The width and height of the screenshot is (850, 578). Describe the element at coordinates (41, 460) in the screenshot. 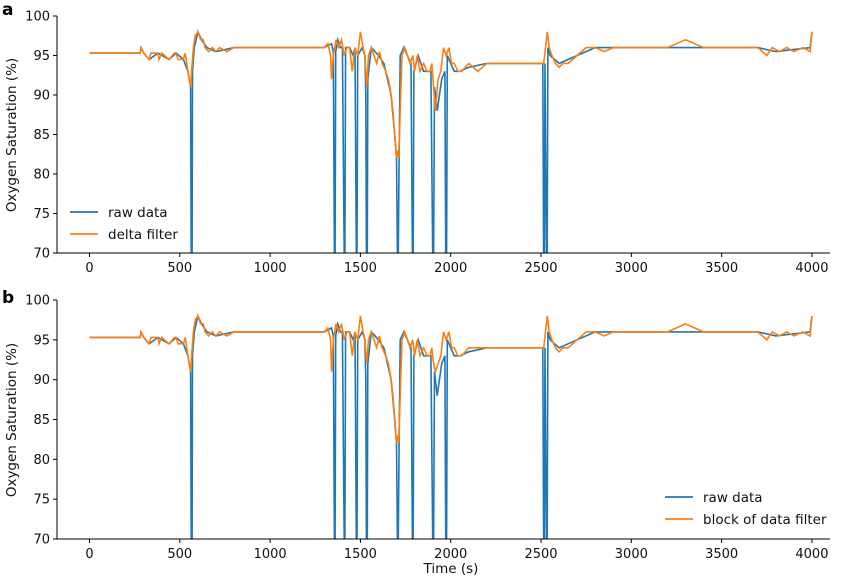

I see `y-tick-label-b: 80` at that location.